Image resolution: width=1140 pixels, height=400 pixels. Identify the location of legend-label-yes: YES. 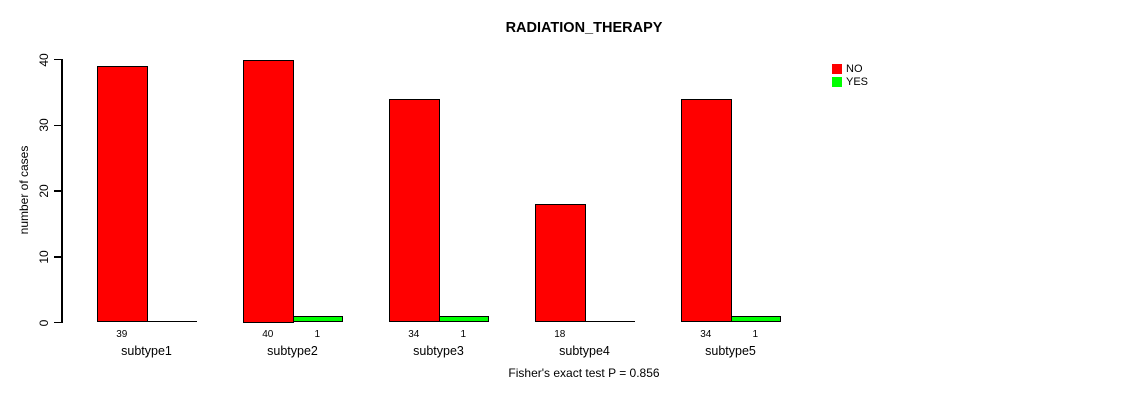
(857, 82).